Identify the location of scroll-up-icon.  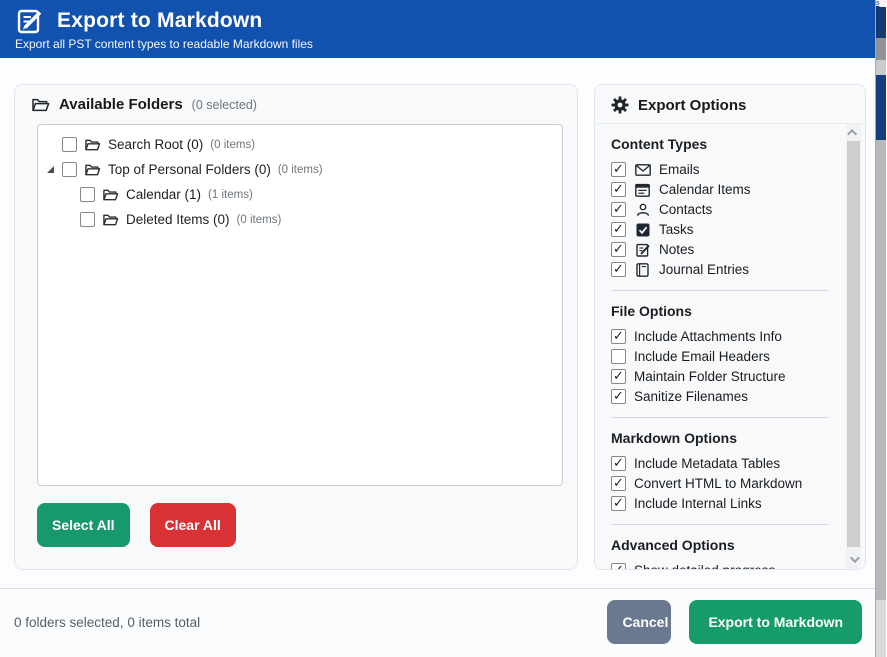
(853, 132).